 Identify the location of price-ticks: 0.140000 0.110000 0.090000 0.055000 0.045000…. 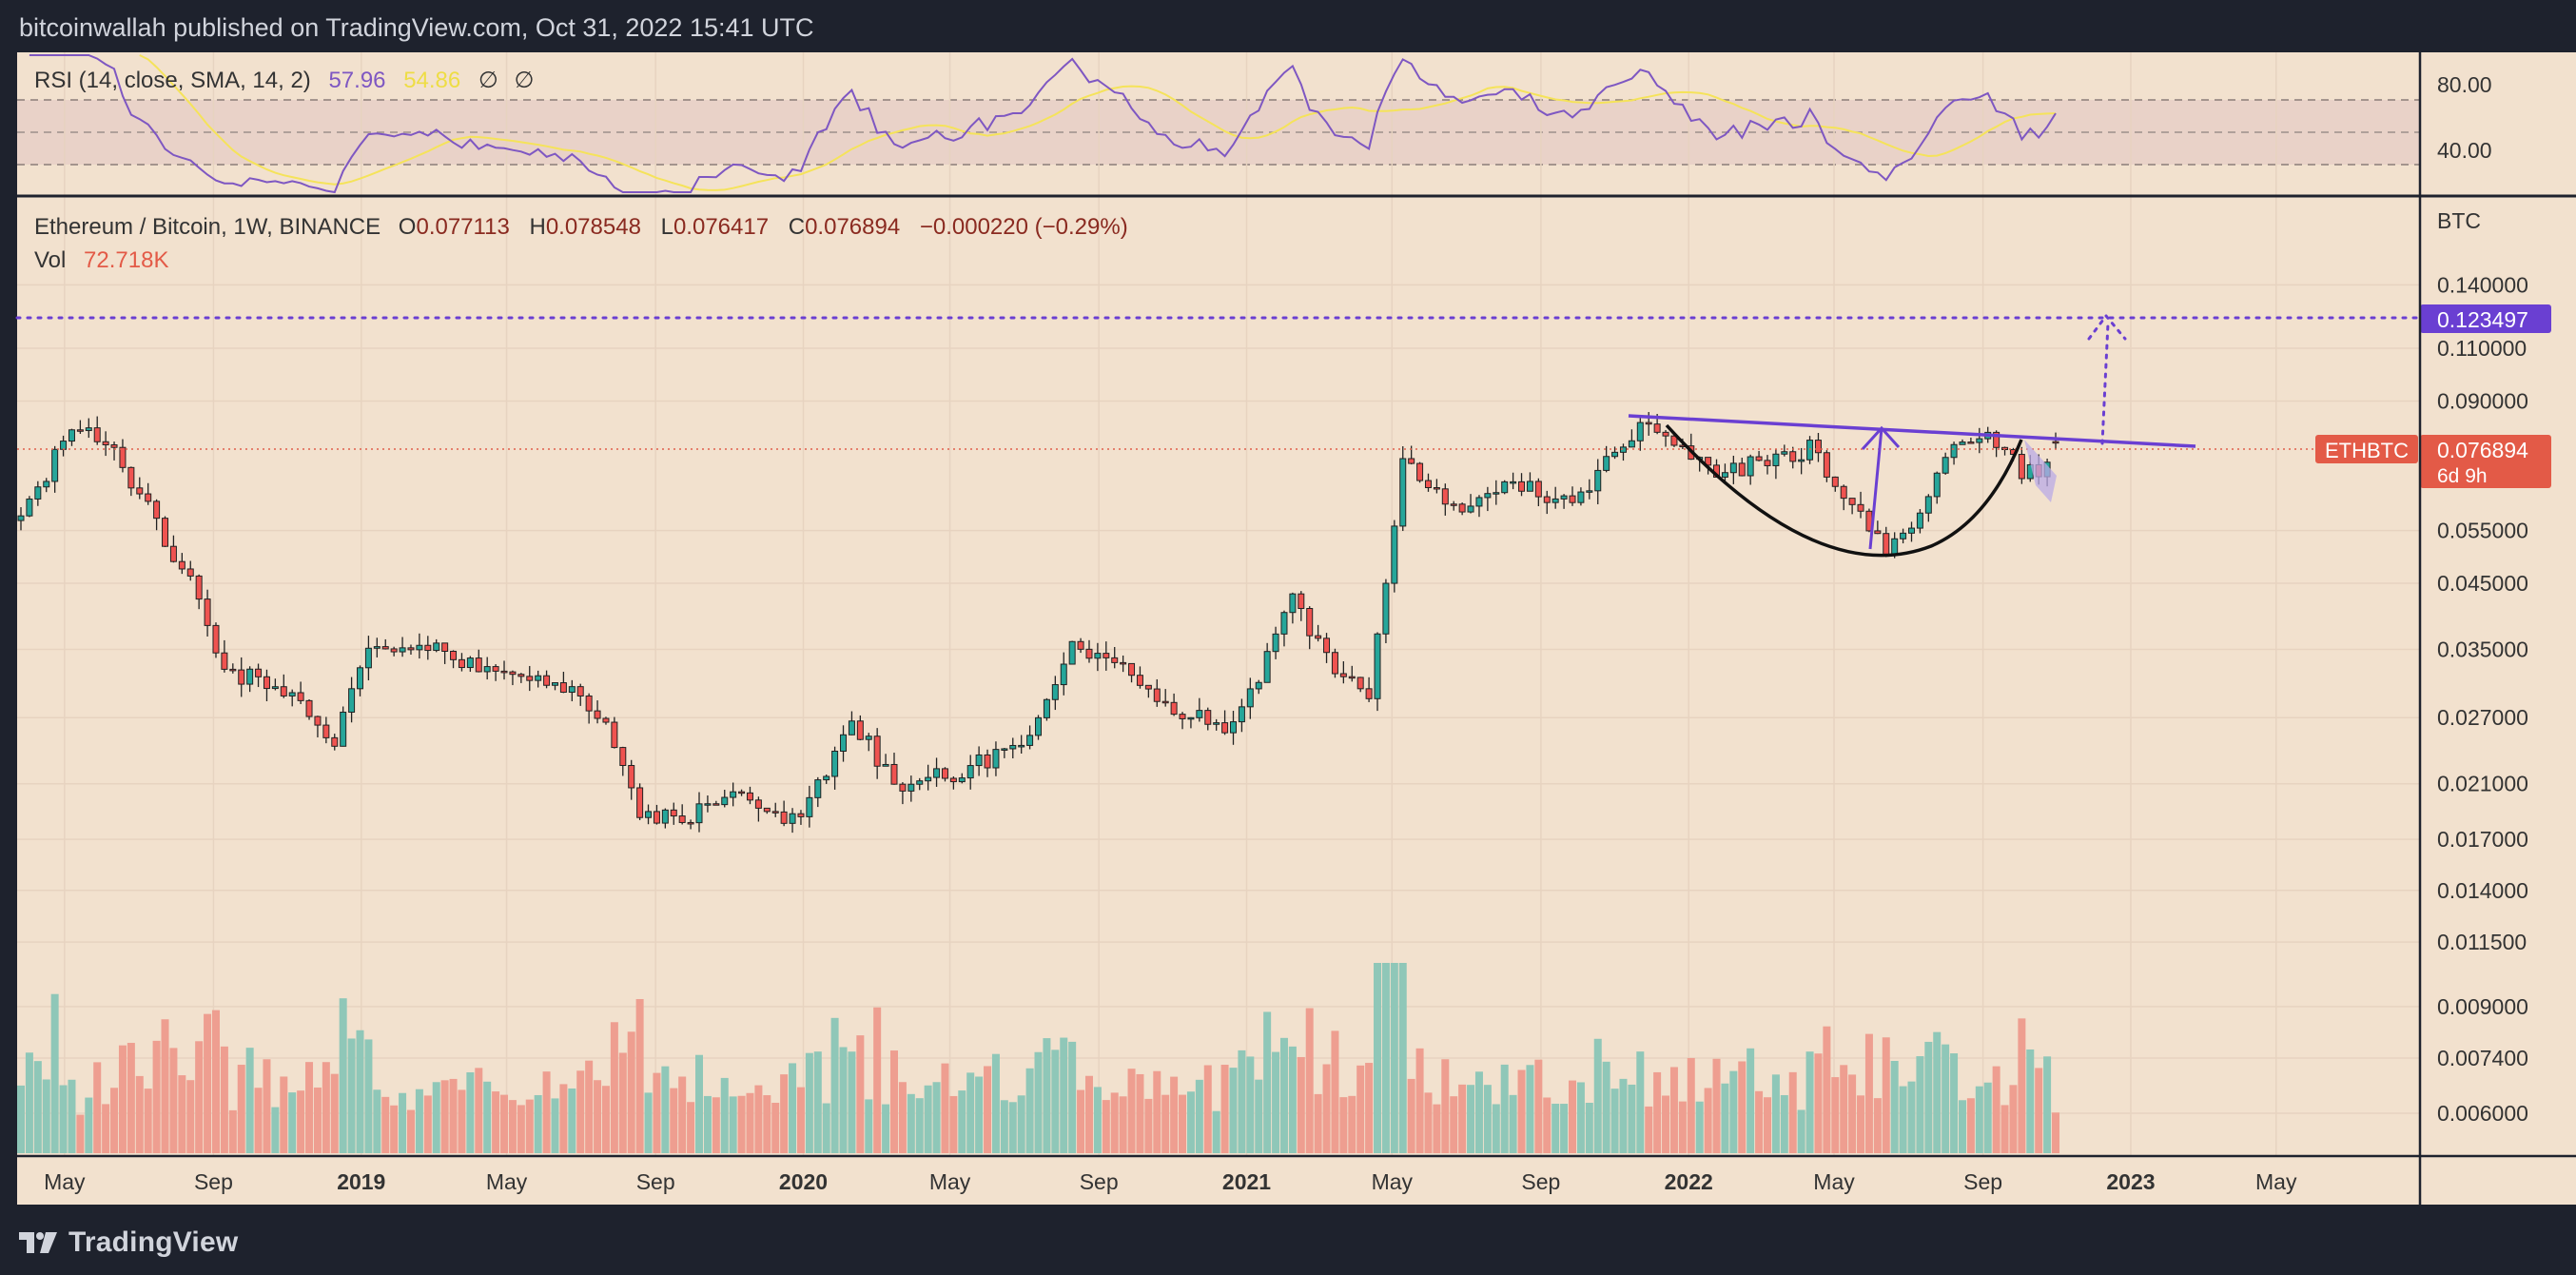
(2483, 699).